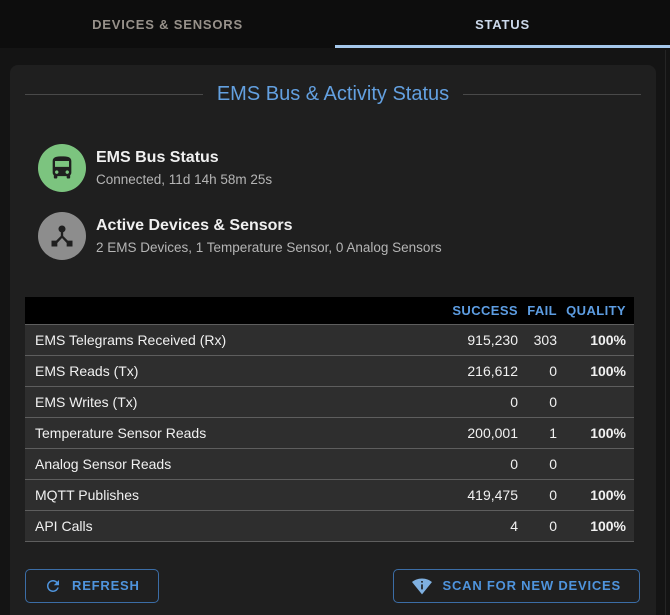 The height and width of the screenshot is (615, 670). Describe the element at coordinates (537, 432) in the screenshot. I see `row-fail: 1` at that location.